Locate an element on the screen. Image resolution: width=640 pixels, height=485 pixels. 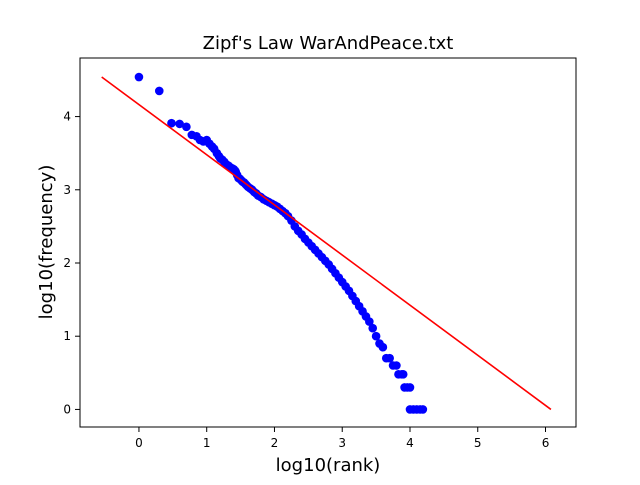
y-axis-label: log10(frequency) is located at coordinates (46, 242).